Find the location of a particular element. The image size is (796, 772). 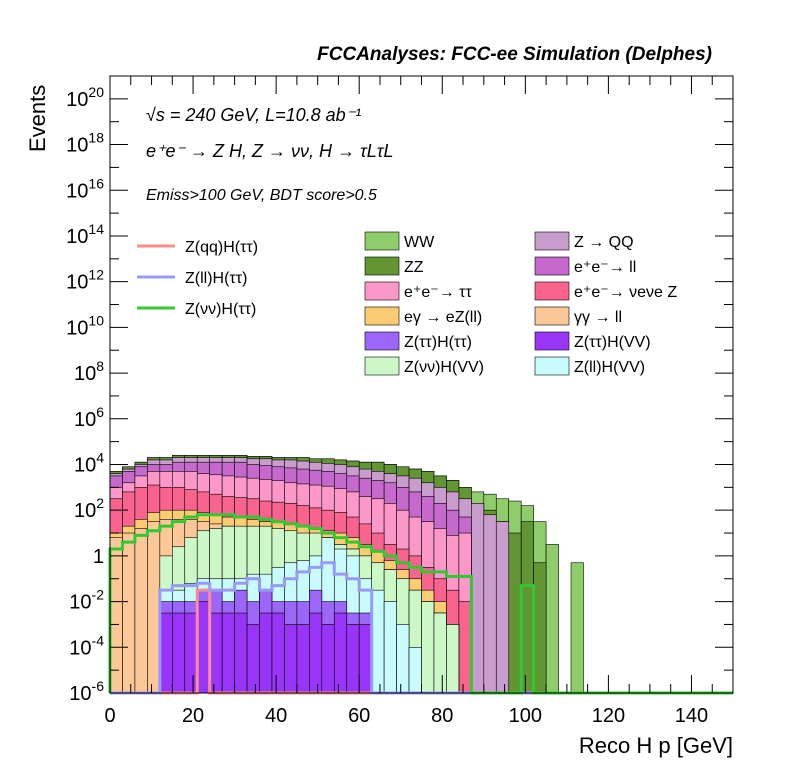

x-tick-label: 20 is located at coordinates (193, 716).